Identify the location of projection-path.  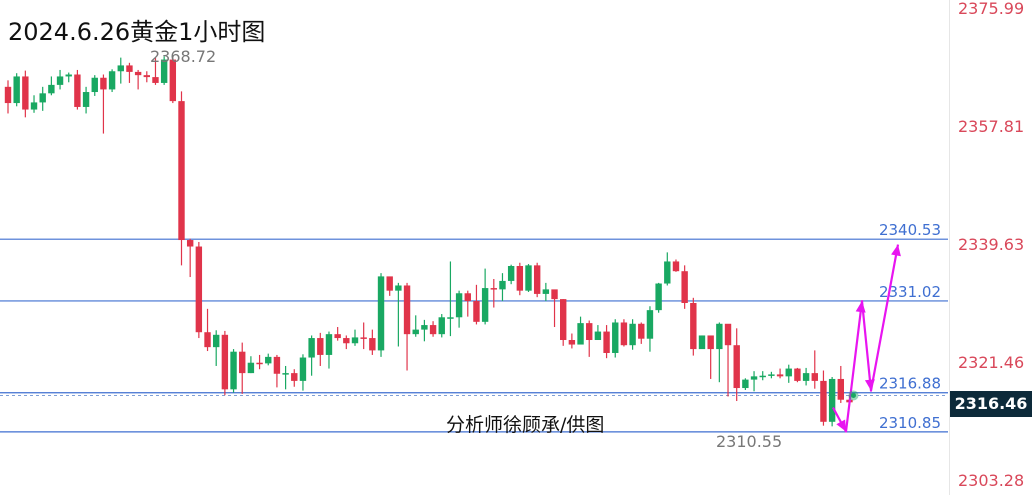
(866, 338).